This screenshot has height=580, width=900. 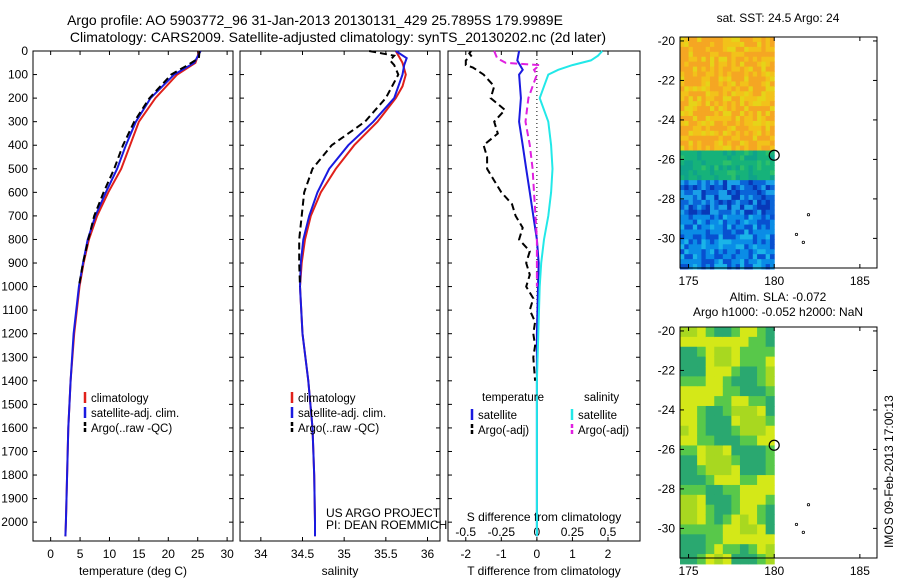 What do you see at coordinates (14, 451) in the screenshot?
I see `y-tick-label: 1700` at bounding box center [14, 451].